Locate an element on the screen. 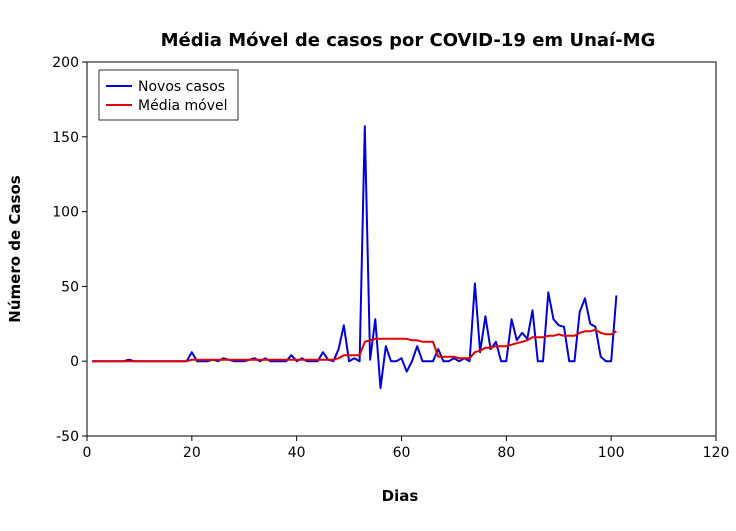 This screenshot has height=531, width=736. y-tick-label: -50 is located at coordinates (67, 437).